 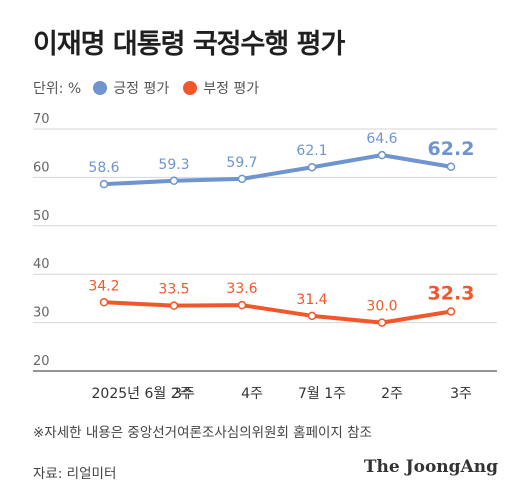 What do you see at coordinates (41, 264) in the screenshot?
I see `y-tick-label: 40` at bounding box center [41, 264].